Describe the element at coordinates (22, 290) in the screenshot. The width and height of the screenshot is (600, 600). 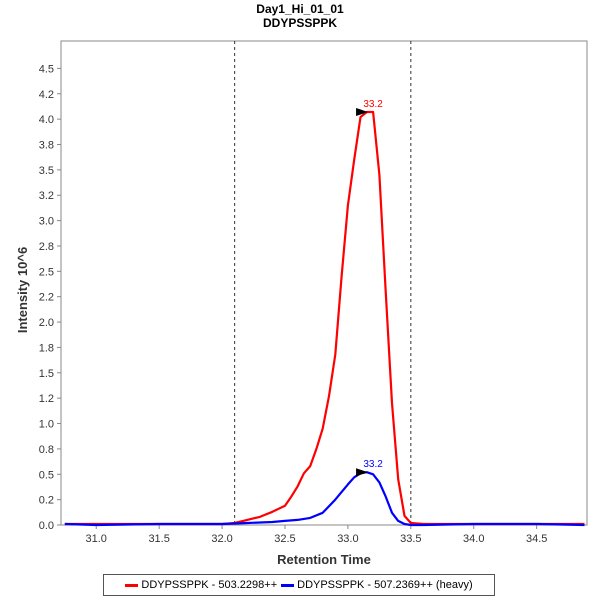
I see `y-axis-label: Intensity 10^6` at that location.